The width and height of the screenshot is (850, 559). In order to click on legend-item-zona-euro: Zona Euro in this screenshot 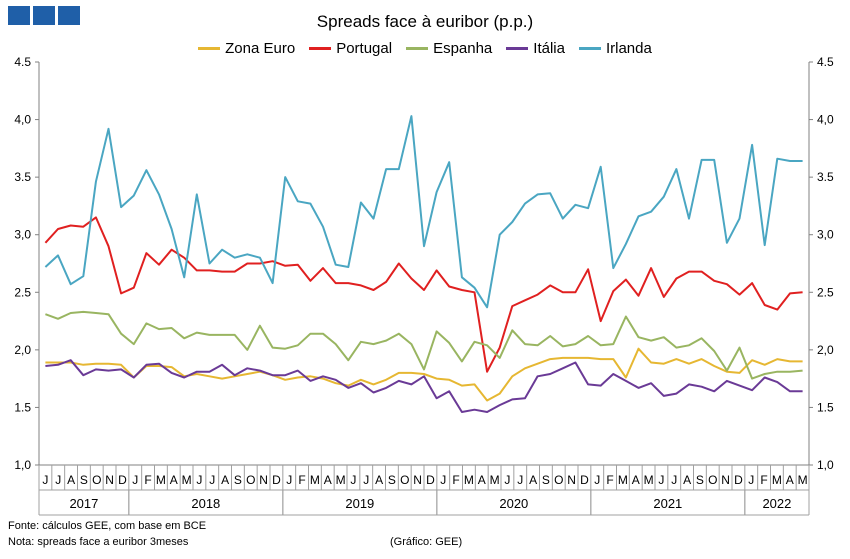, I will do `click(246, 48)`.